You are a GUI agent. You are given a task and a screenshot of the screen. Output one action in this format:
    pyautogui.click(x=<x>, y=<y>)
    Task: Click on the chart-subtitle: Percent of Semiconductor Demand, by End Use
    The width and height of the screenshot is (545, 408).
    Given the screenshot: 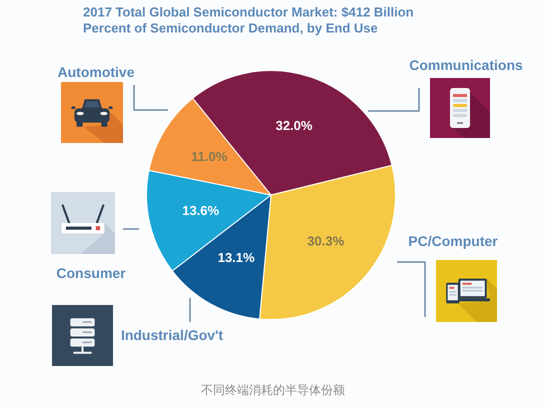 What is the action you would take?
    pyautogui.click(x=230, y=28)
    